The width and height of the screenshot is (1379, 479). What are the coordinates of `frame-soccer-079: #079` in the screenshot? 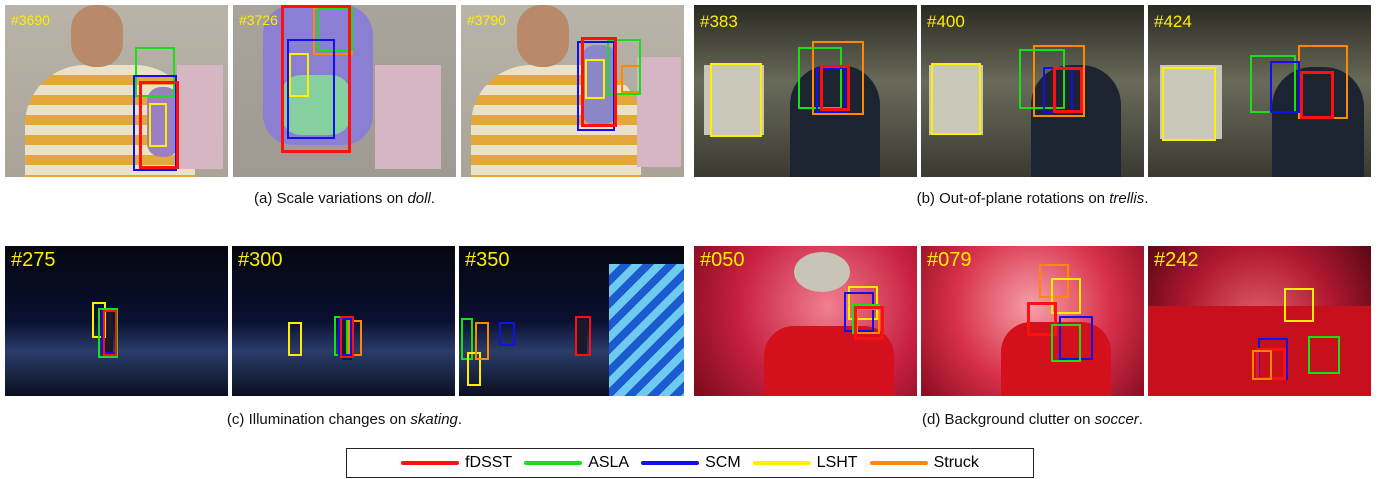 It's located at (1032, 321).